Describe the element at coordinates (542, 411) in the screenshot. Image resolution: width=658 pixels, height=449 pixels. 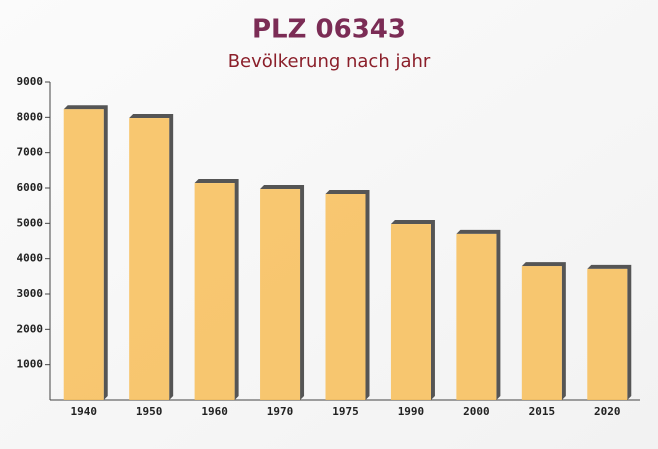
I see `x-tick-label: 2015` at that location.